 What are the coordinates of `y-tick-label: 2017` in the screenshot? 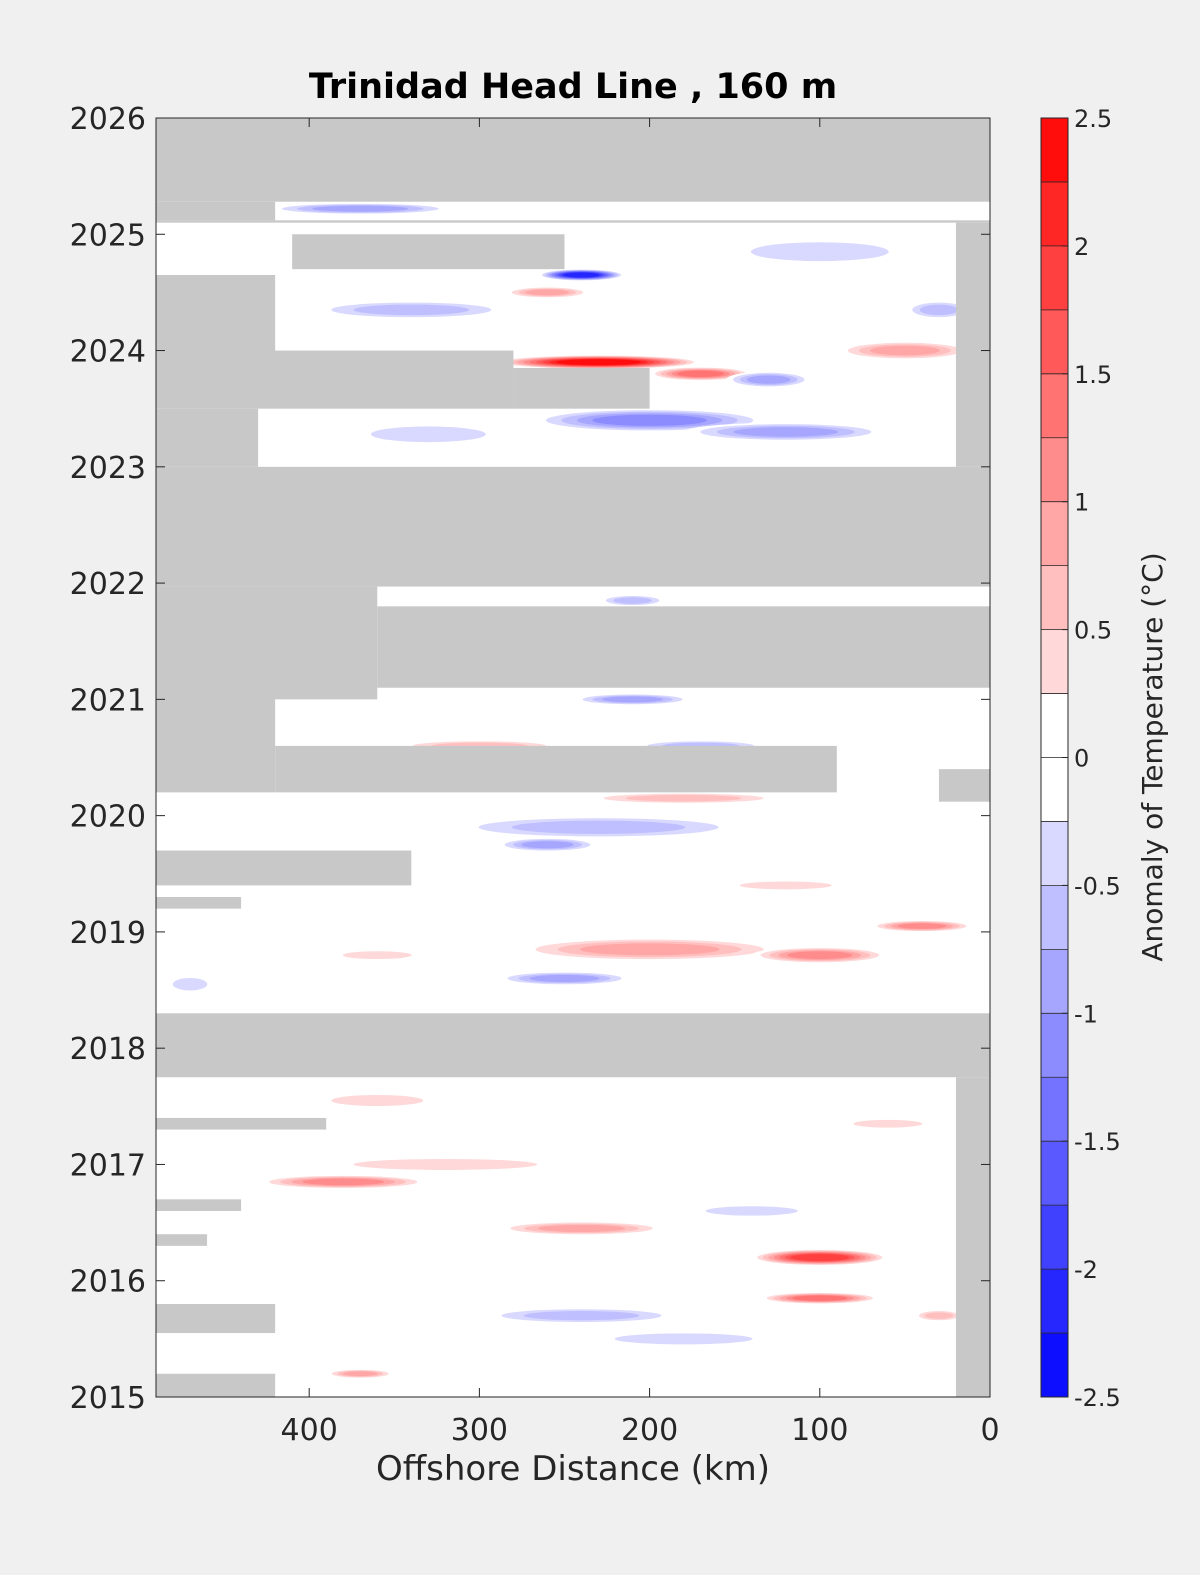 It's located at (108, 1165).